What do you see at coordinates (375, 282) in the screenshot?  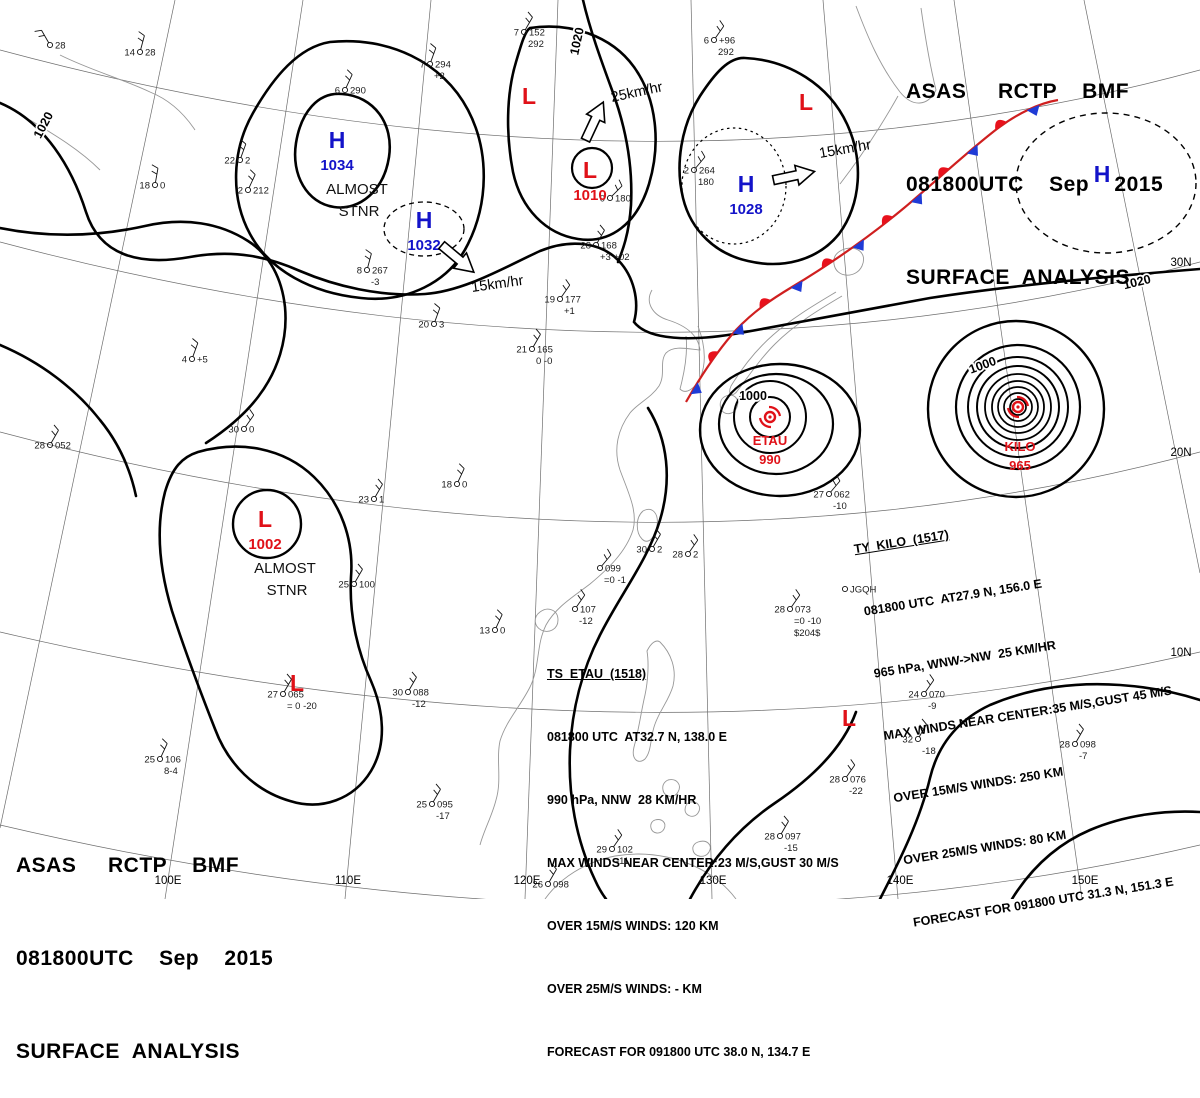 I see `station-extra: -3` at bounding box center [375, 282].